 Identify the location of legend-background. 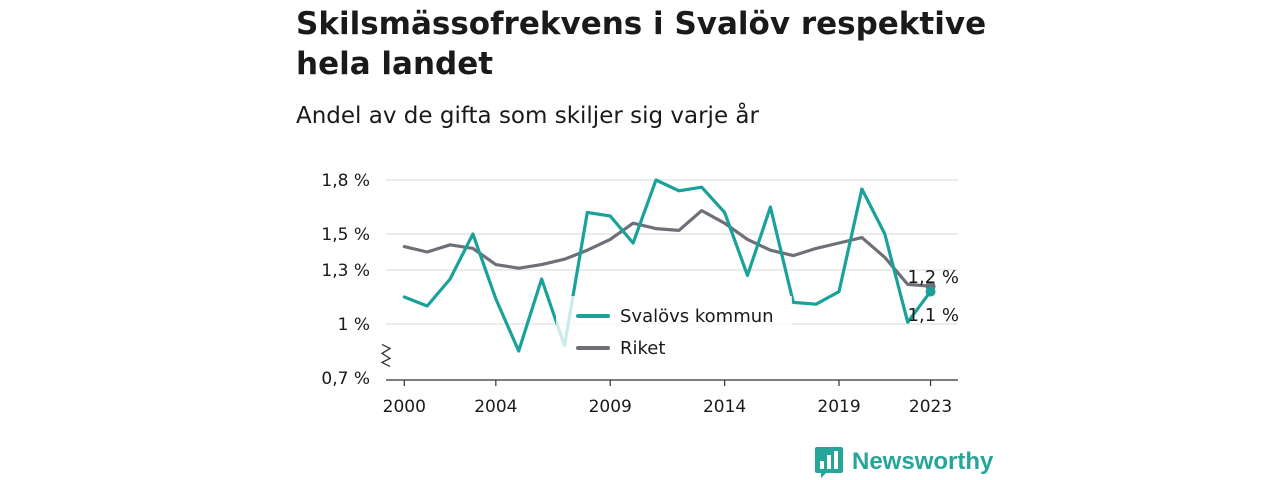
(674, 331).